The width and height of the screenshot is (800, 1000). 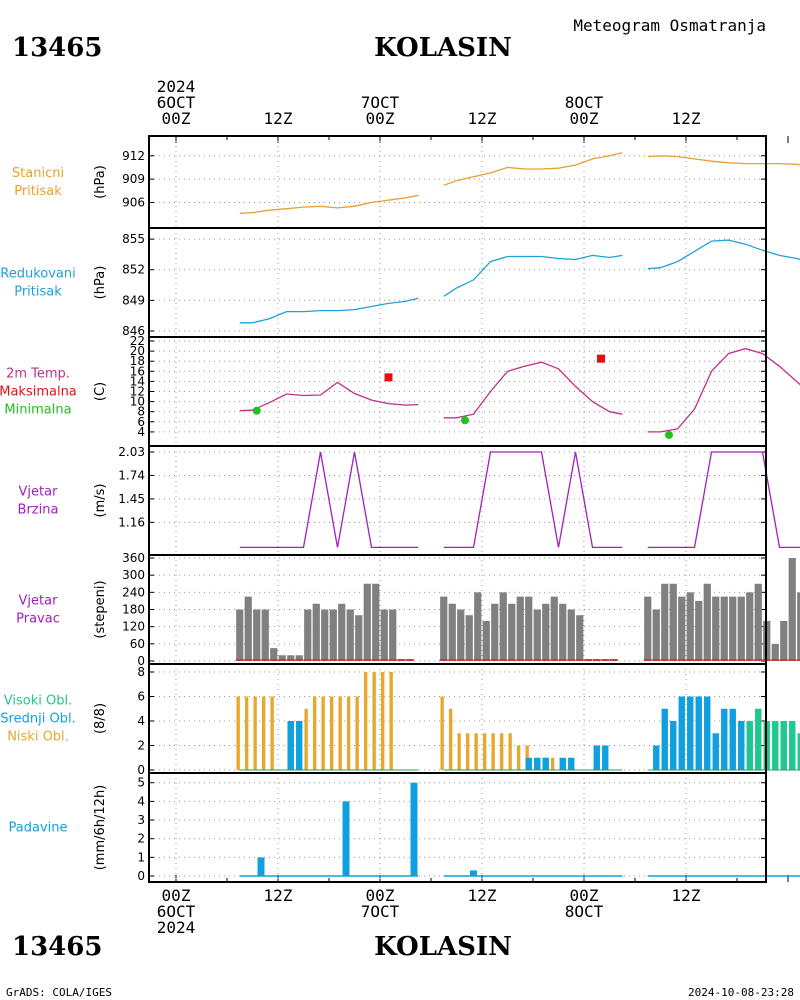 What do you see at coordinates (329, 396) in the screenshot?
I see `series-line-temperature` at bounding box center [329, 396].